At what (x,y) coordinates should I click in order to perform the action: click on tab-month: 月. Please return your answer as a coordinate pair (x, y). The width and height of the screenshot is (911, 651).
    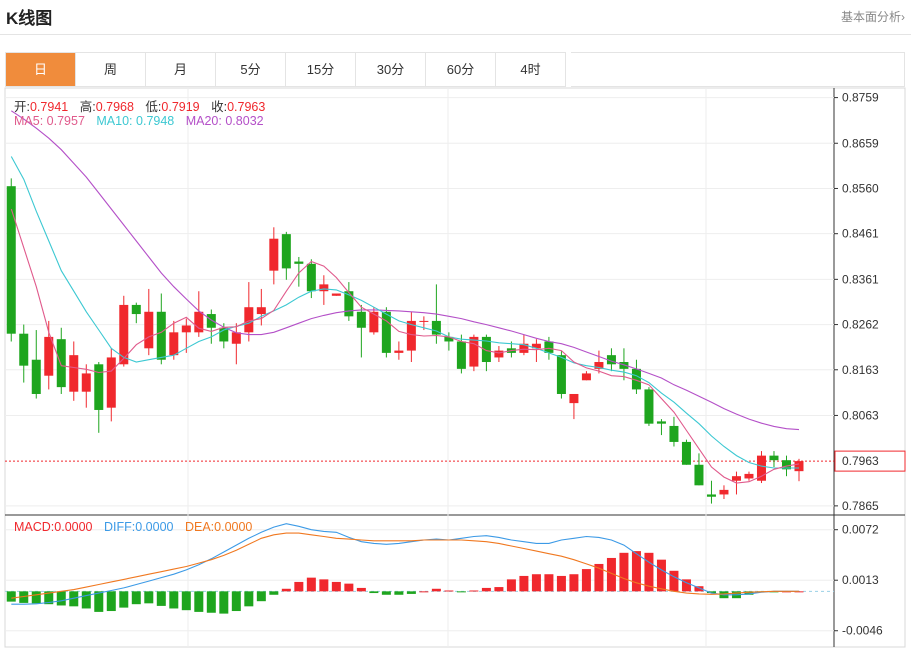
    Looking at the image, I should click on (181, 69).